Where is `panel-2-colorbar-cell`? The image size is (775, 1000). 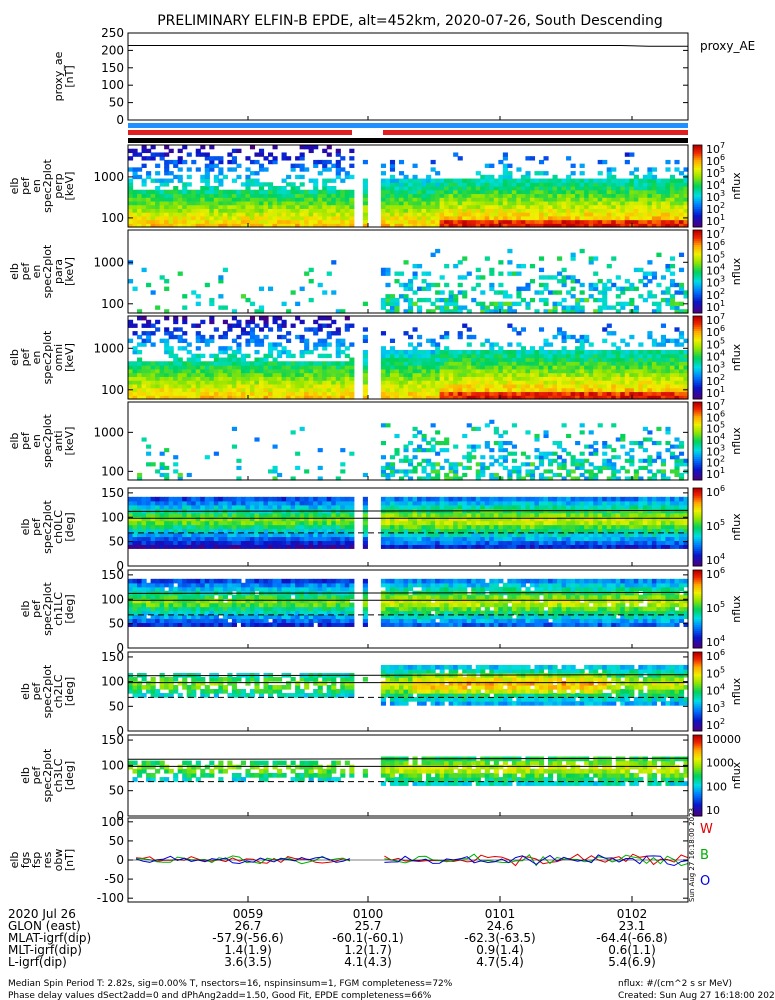 panel-2-colorbar-cell is located at coordinates (697, 246).